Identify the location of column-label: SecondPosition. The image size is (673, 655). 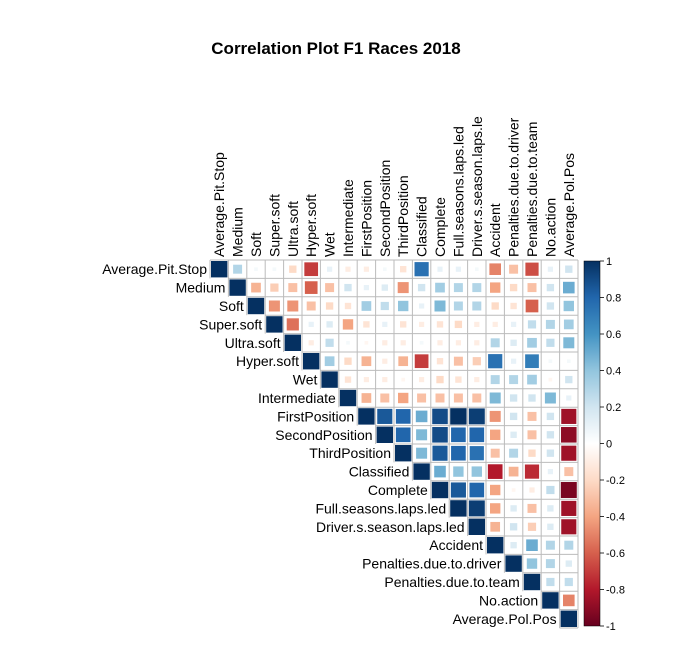
(385, 208).